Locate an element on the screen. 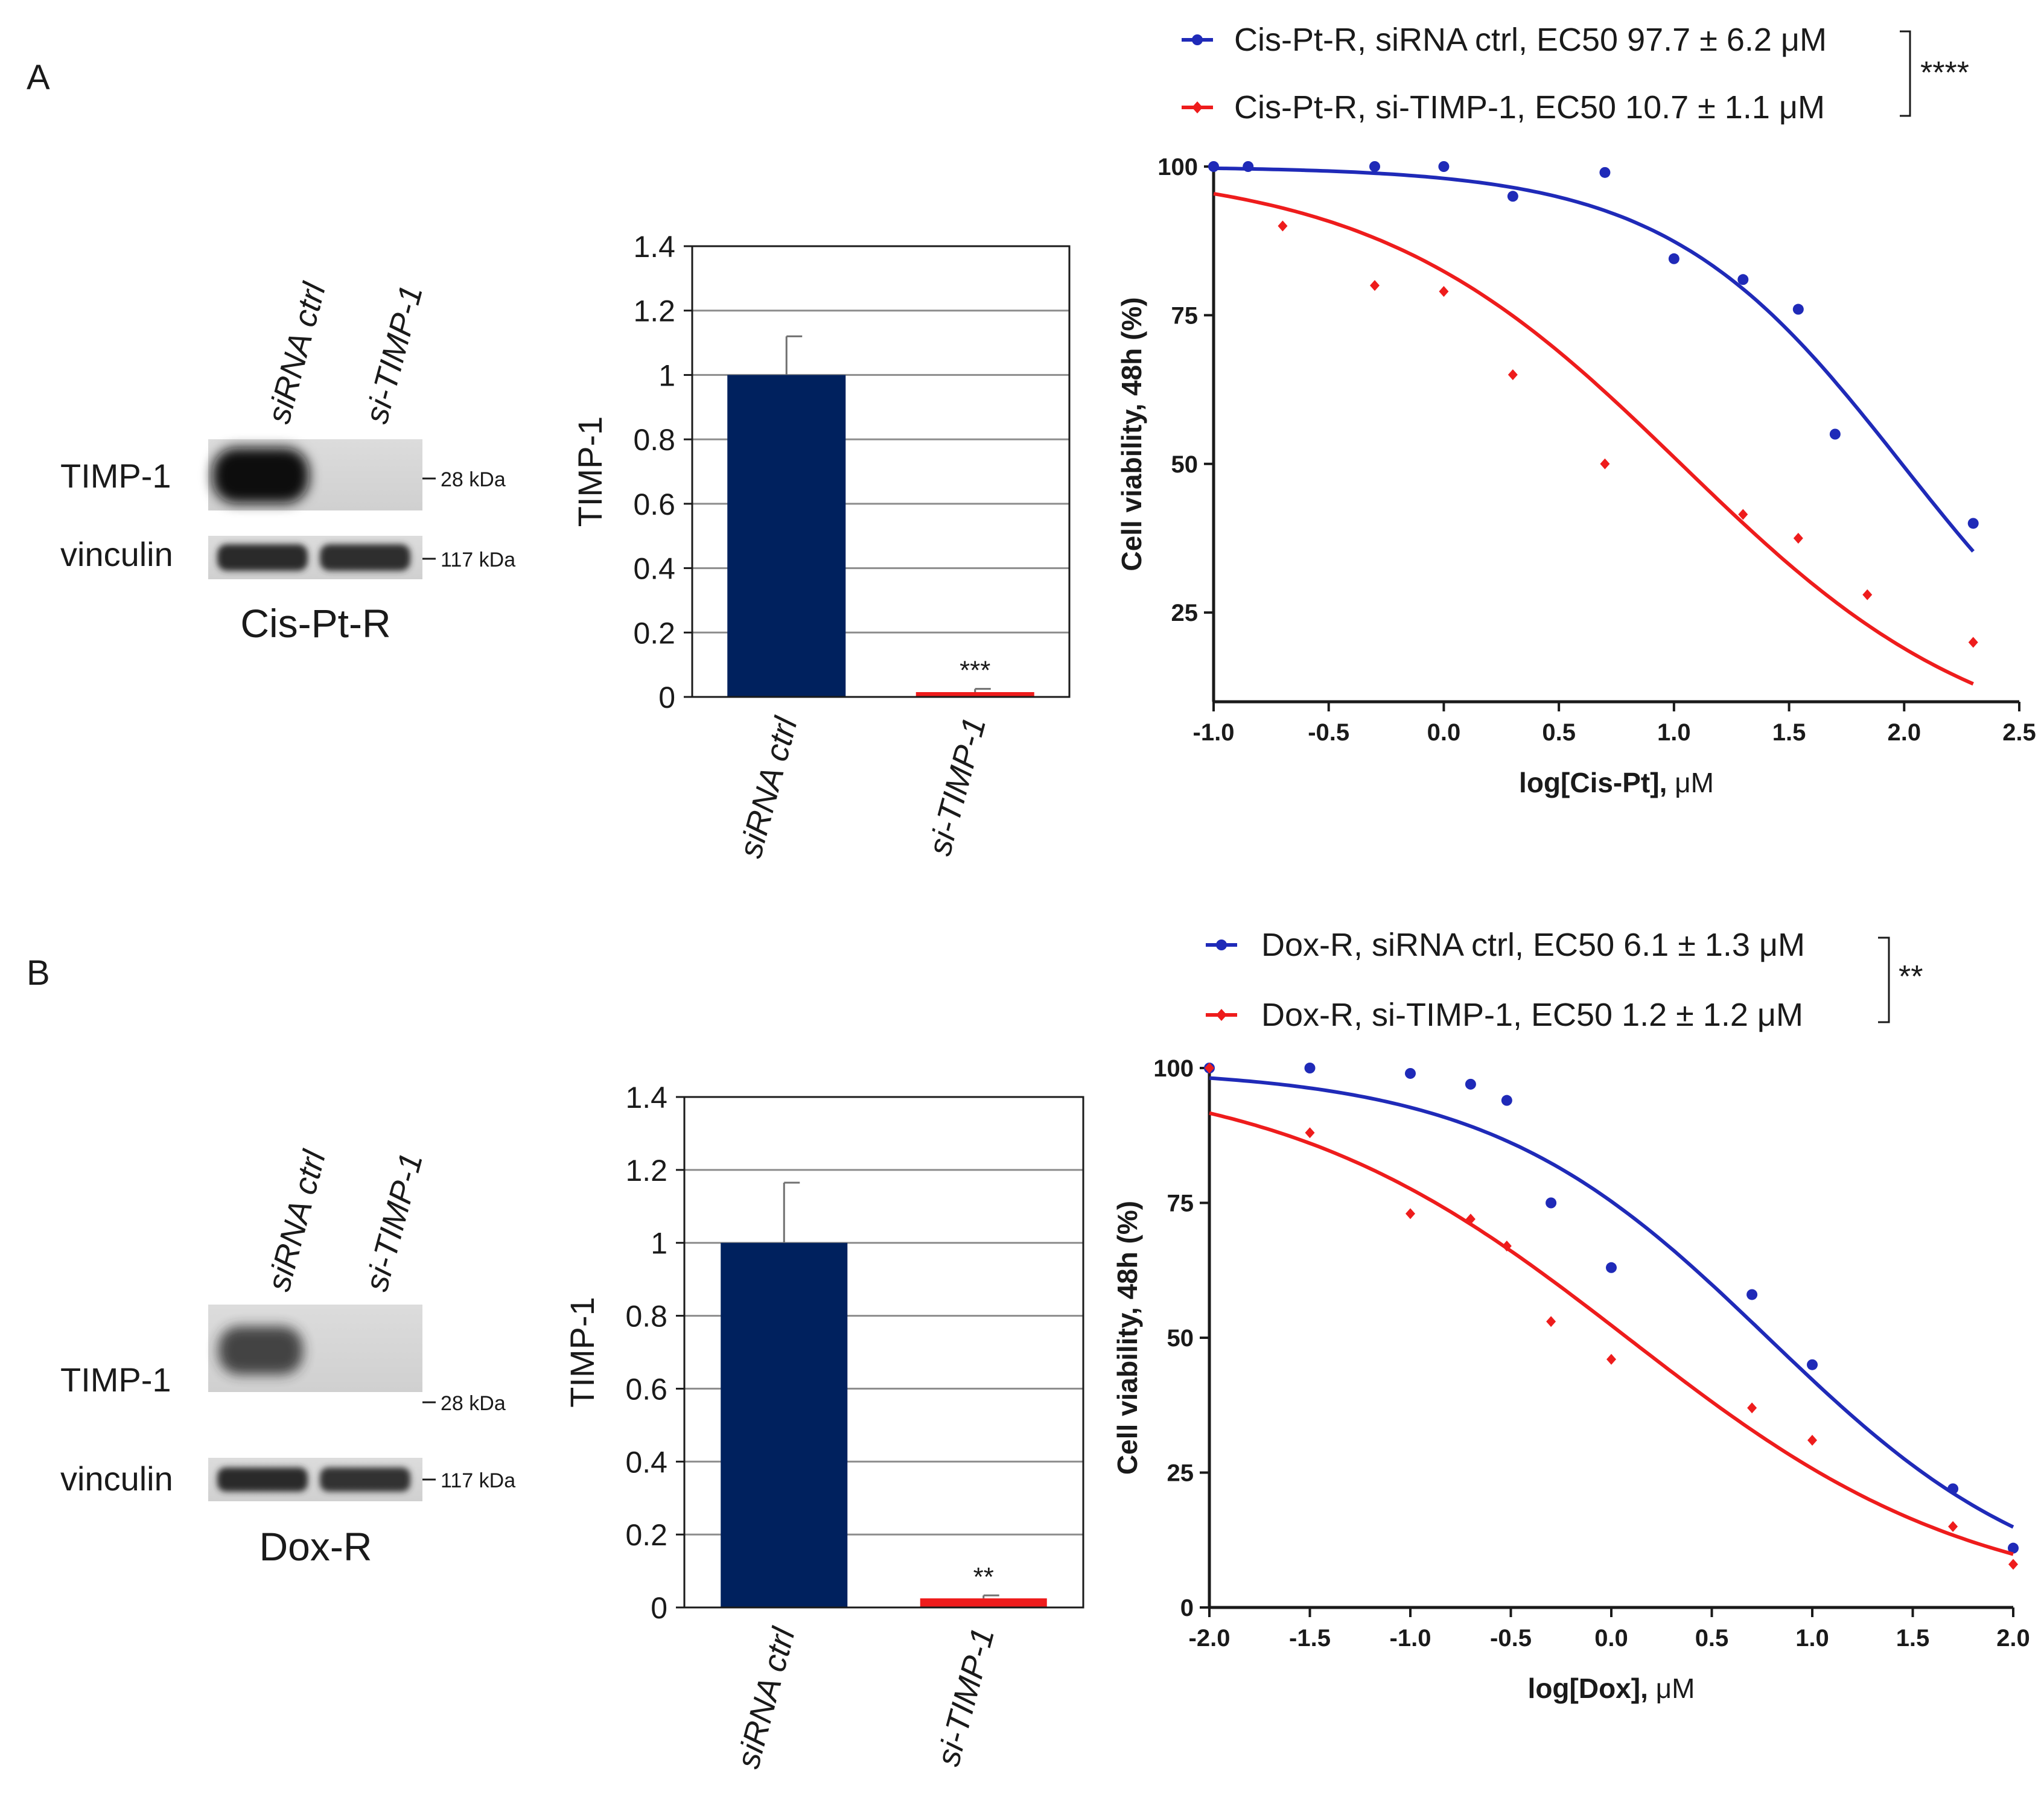  blot-b-row-vinculin: vinculin is located at coordinates (116, 1479).